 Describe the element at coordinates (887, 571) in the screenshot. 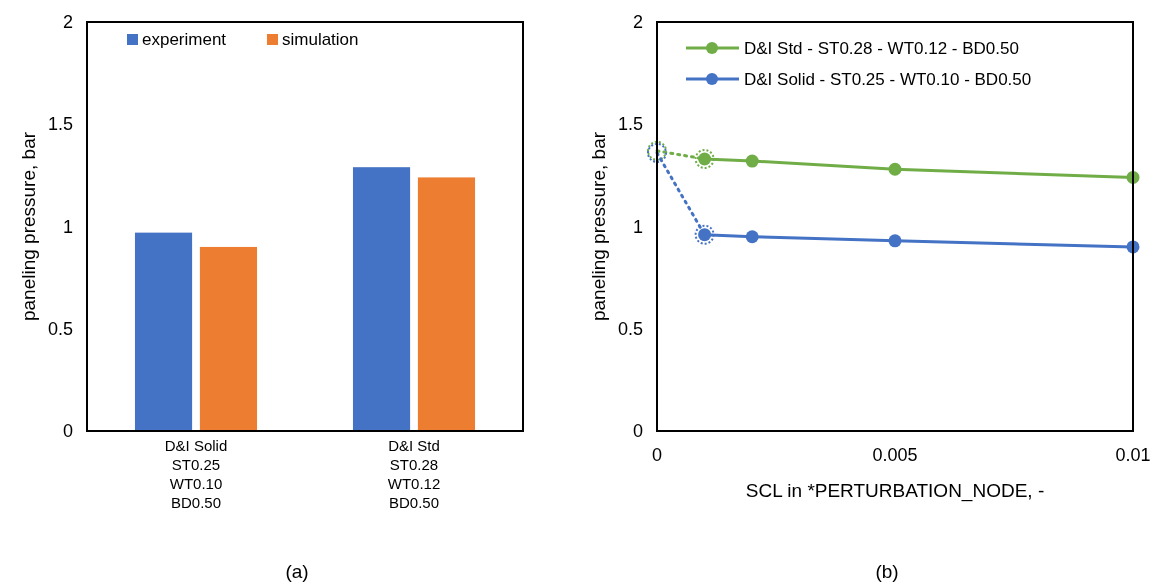

I see `text: (b)` at that location.